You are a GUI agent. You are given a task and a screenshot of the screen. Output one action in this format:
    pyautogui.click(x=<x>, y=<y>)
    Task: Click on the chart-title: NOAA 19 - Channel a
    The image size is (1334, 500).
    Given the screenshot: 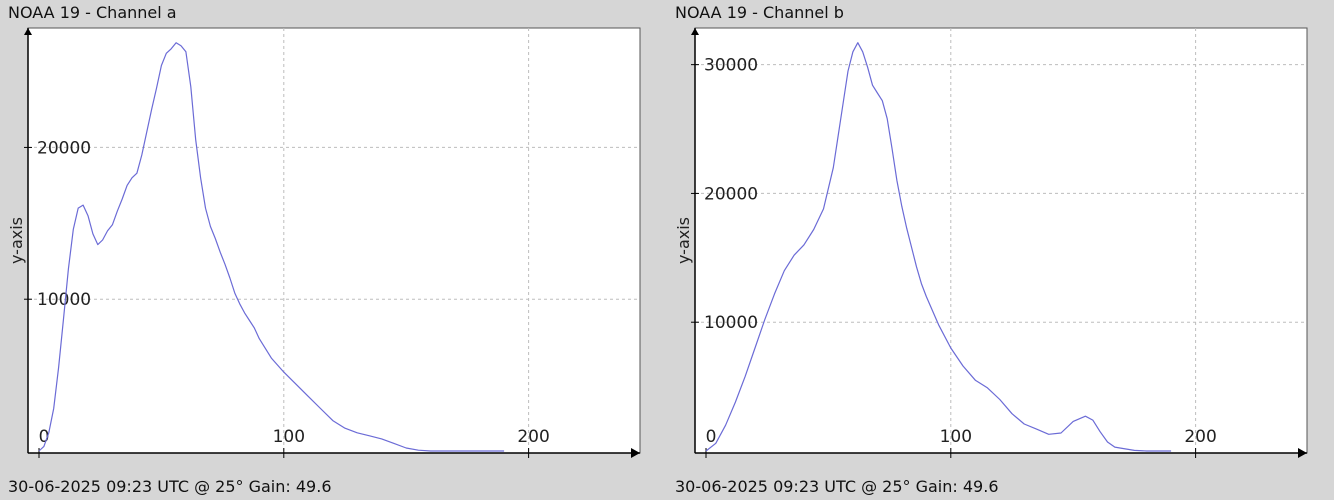 What is the action you would take?
    pyautogui.click(x=92, y=12)
    